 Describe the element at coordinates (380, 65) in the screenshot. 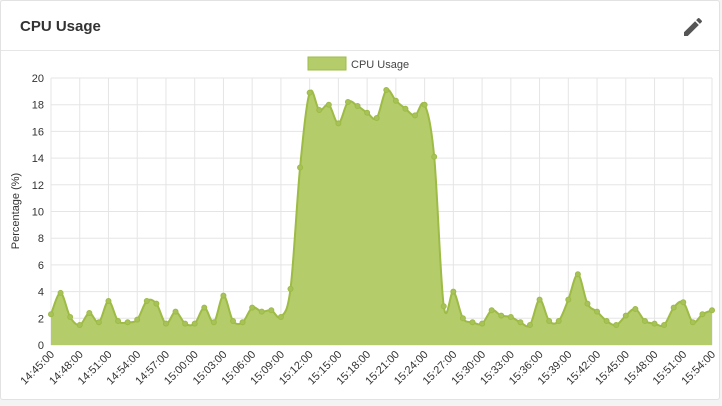

I see `legend-label: CPU Usage` at that location.